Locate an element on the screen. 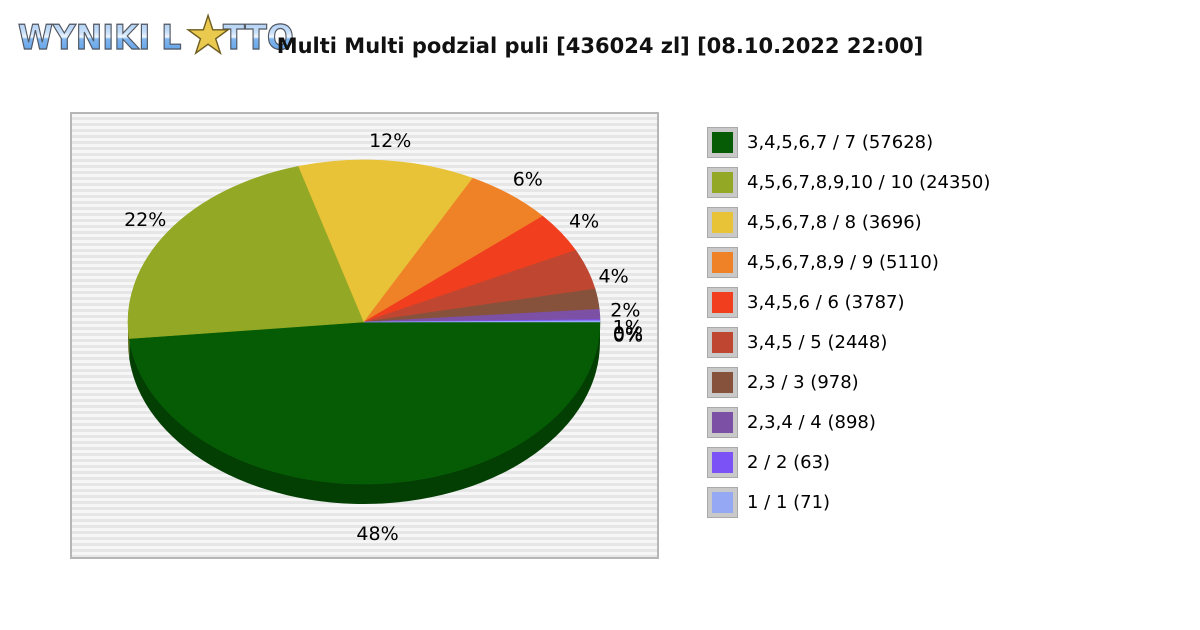 This screenshot has width=1200, height=630. legend-item: 4,5,6,7,8,9 / 9 (5110) is located at coordinates (848, 262).